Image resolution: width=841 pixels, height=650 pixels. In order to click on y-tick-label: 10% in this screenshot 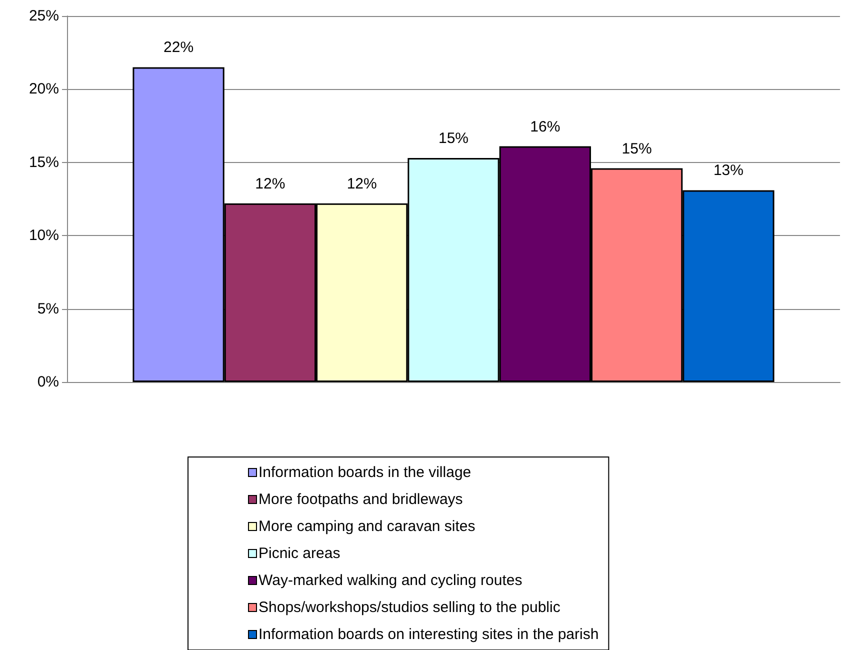, I will do `click(43, 235)`.